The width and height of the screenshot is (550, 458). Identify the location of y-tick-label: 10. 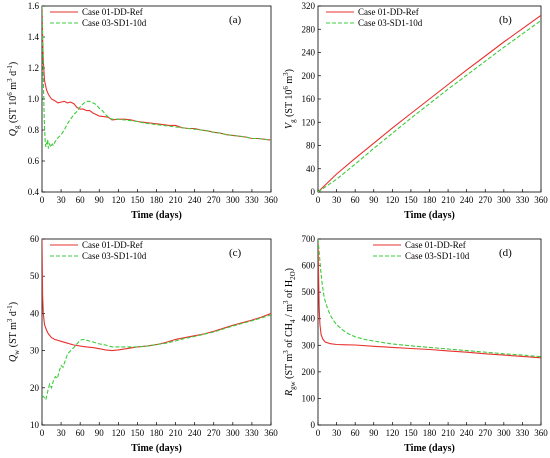
(35, 425).